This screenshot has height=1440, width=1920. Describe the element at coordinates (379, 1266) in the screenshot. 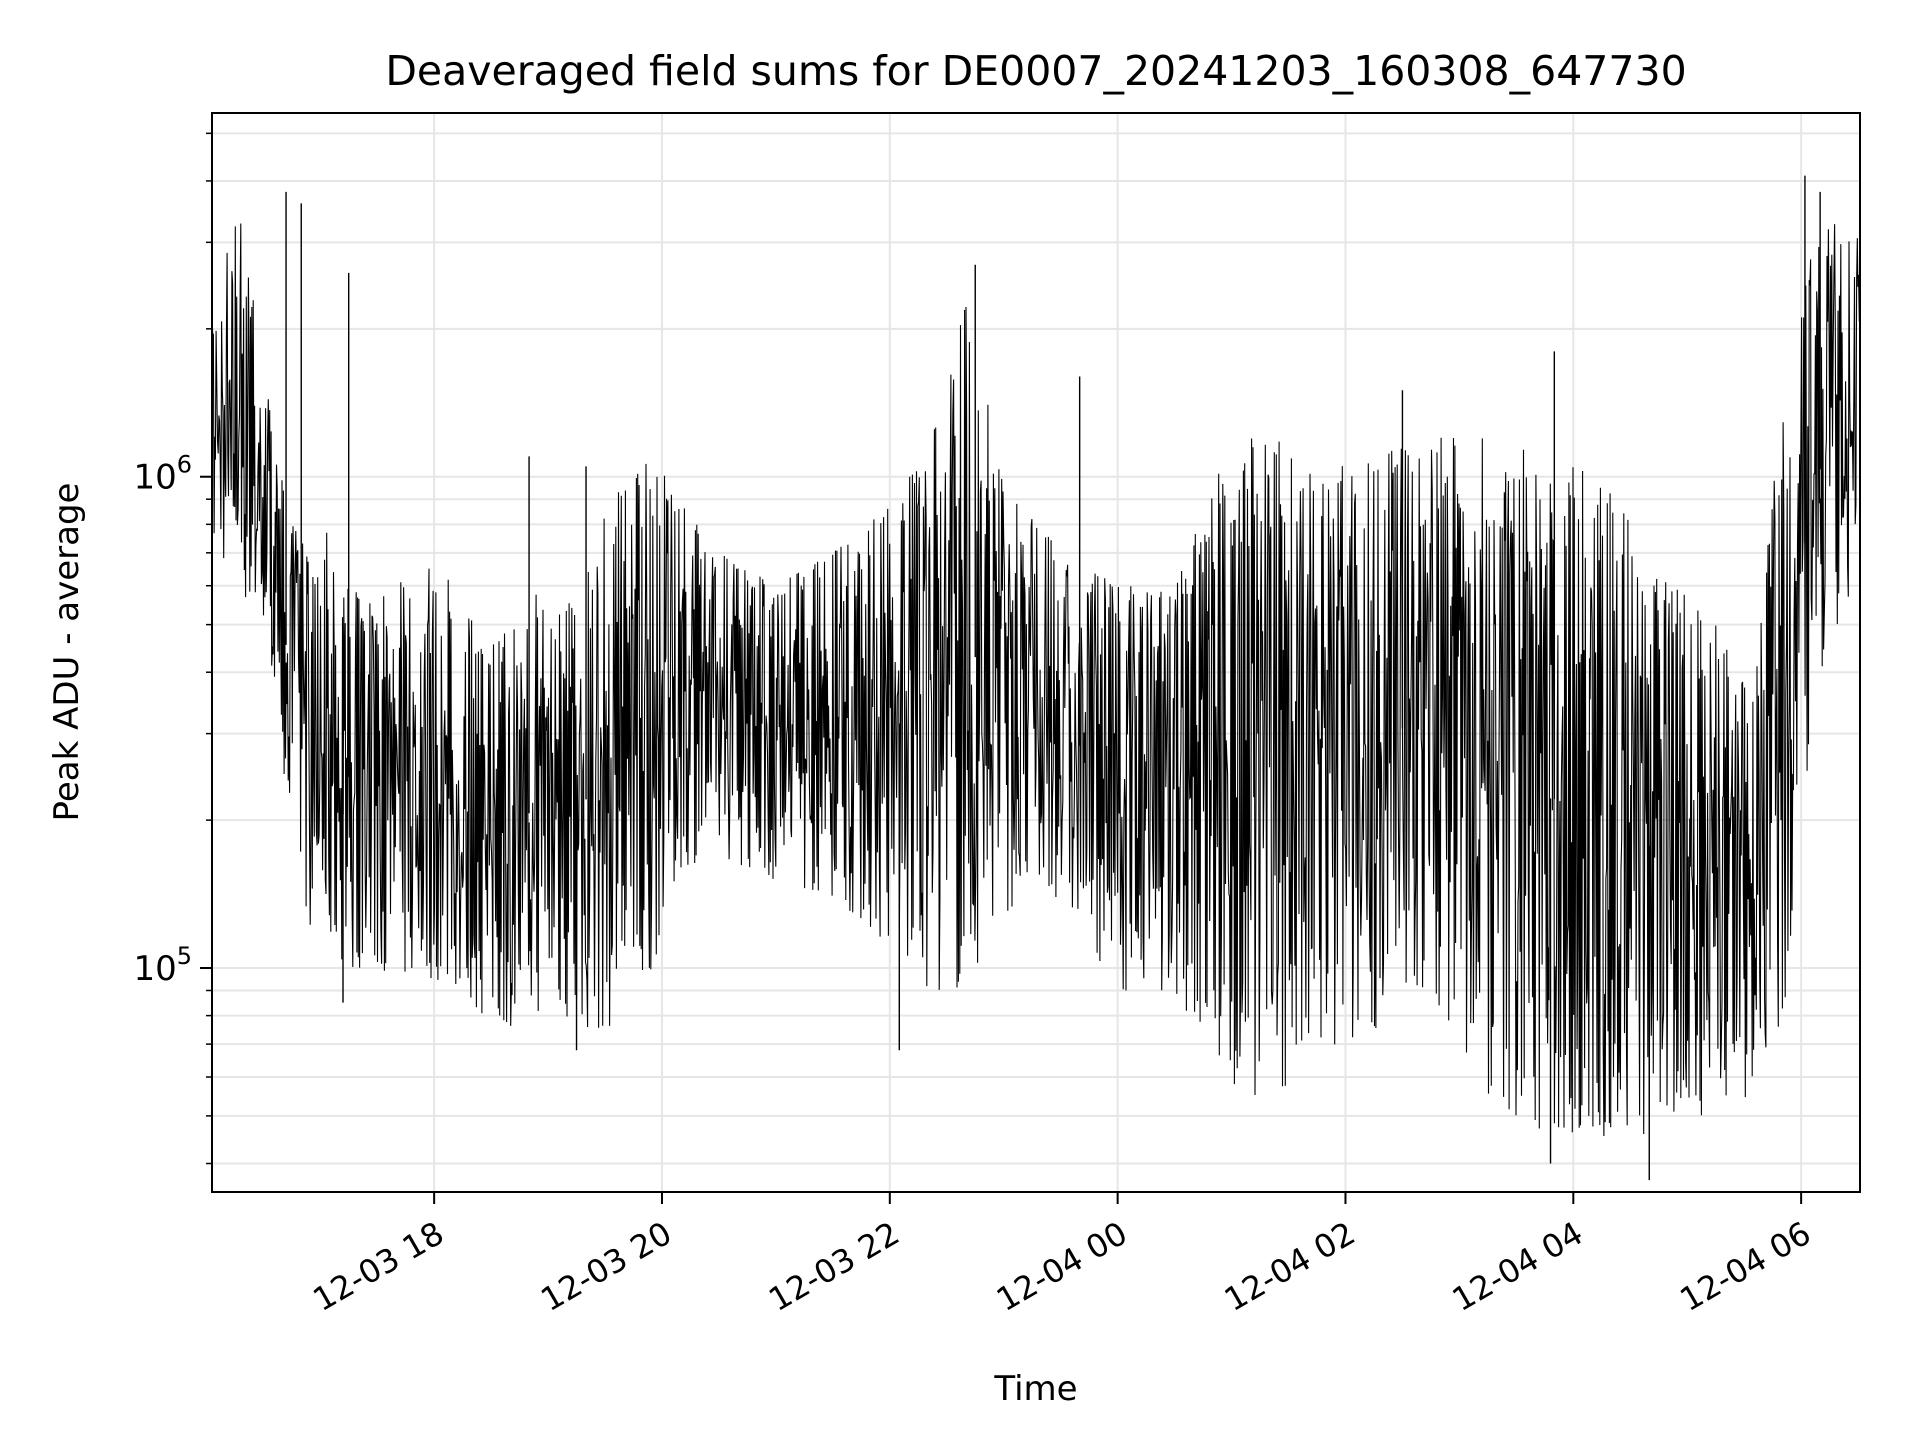

I see `x-tick-label: 12-03 18` at that location.